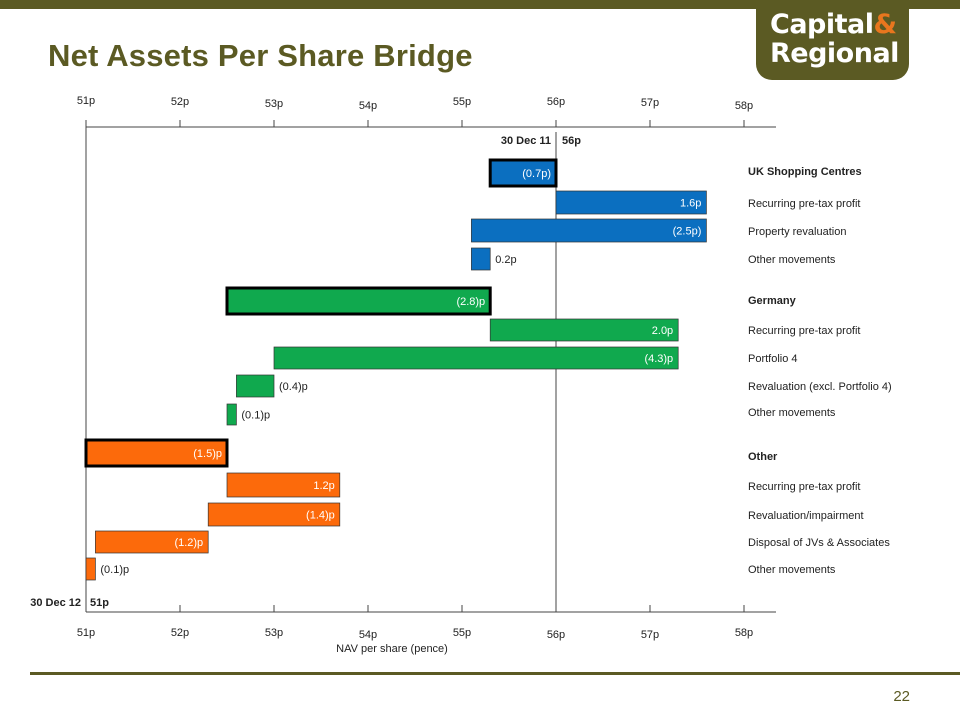 The width and height of the screenshot is (960, 720). Describe the element at coordinates (260, 55) in the screenshot. I see `page-title: Net Assets Per Share Bridge` at that location.